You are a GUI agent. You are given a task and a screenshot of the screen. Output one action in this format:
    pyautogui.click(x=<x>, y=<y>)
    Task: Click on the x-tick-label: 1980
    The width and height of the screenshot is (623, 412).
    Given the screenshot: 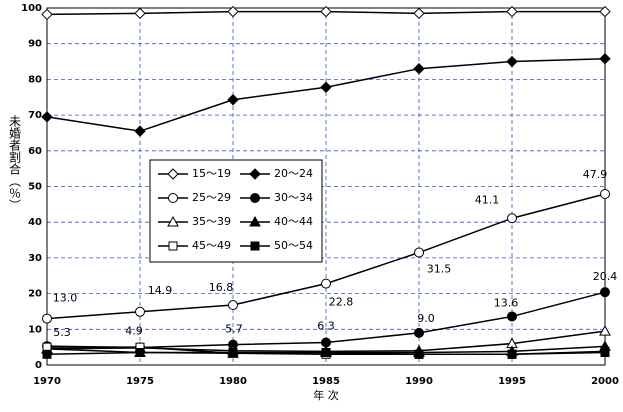 What is the action you would take?
    pyautogui.click(x=233, y=381)
    